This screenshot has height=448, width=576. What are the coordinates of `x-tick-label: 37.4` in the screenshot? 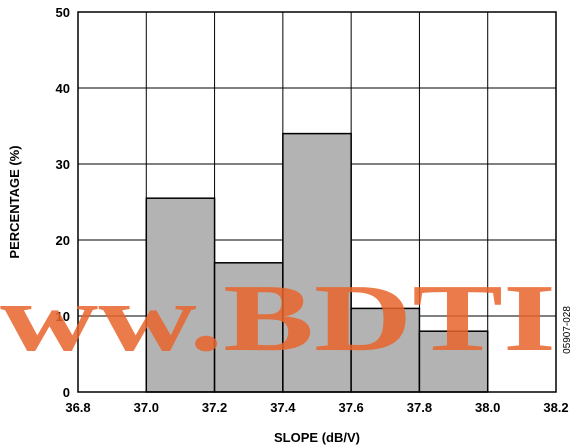 It's located at (283, 407).